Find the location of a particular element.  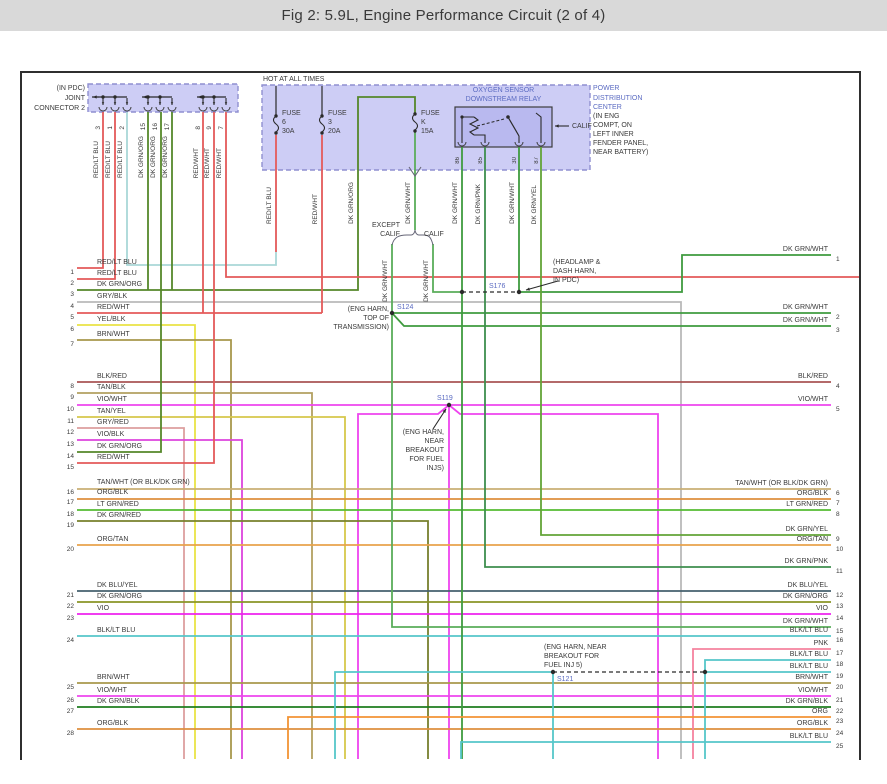

splice-id-s124: S124 is located at coordinates (405, 307).